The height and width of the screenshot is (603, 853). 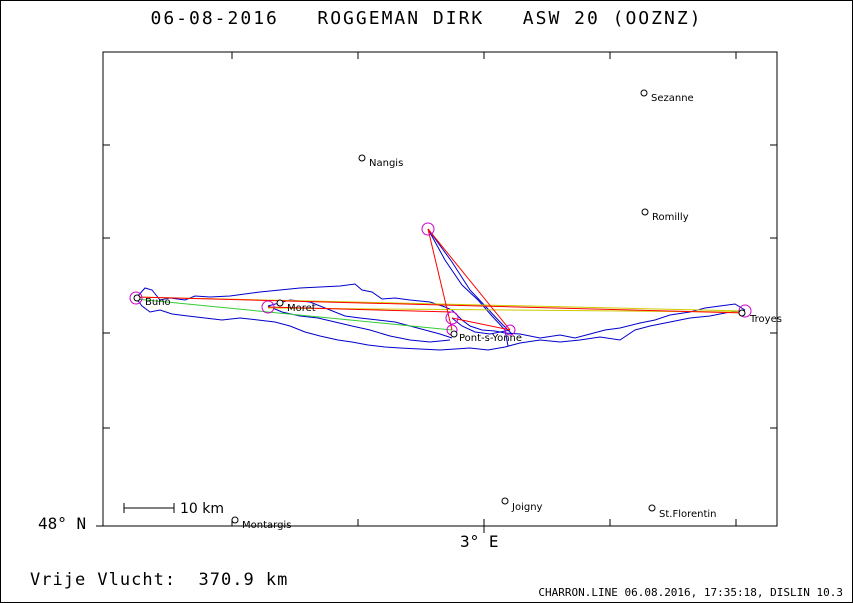 I want to click on town-label-buno: Buno, so click(x=158, y=302).